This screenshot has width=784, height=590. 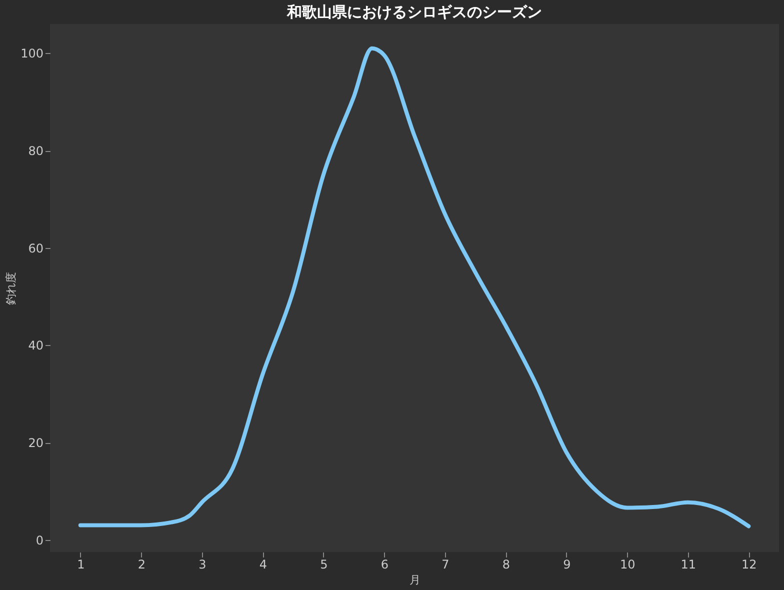 What do you see at coordinates (415, 580) in the screenshot?
I see `x-axis-title: 月` at bounding box center [415, 580].